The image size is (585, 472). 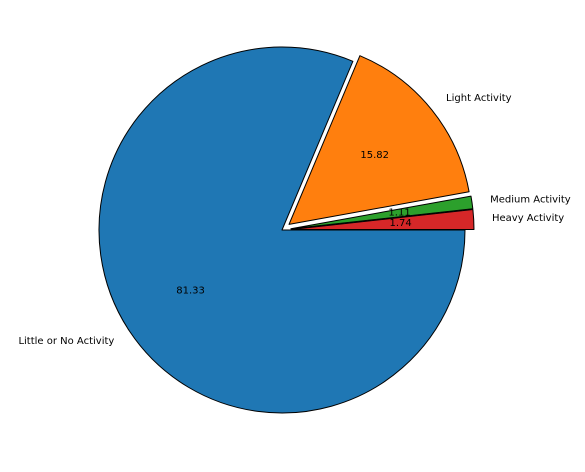 What do you see at coordinates (66, 341) in the screenshot?
I see `pie-category-label-little-or-no-activity: Little or No Activity` at bounding box center [66, 341].